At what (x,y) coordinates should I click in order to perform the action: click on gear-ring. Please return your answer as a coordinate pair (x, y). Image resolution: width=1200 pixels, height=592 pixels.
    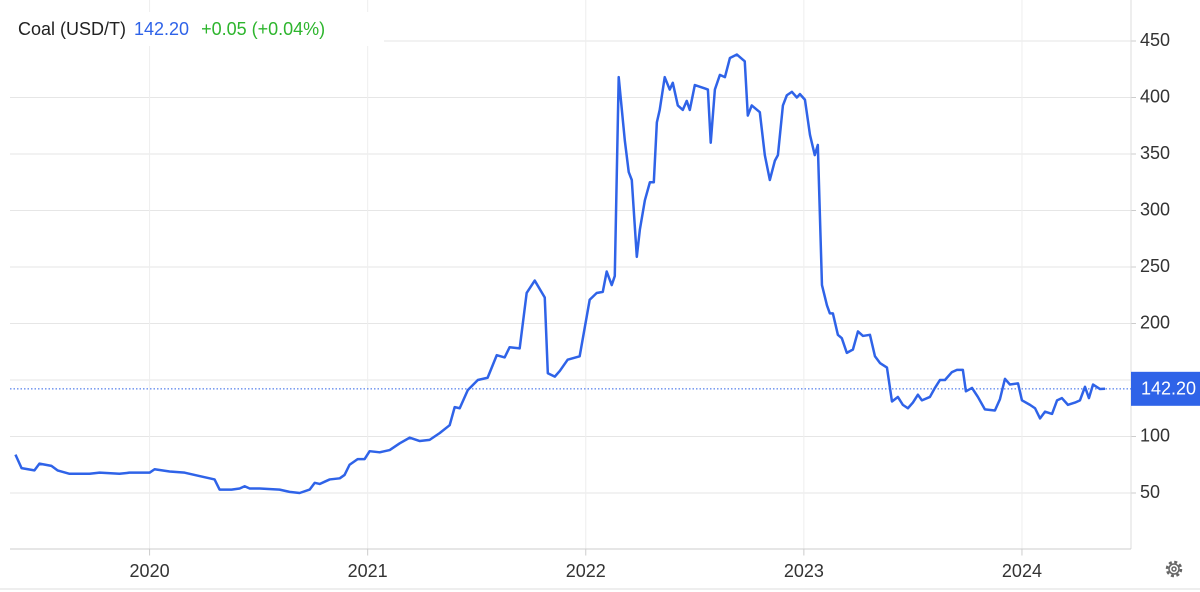
    Looking at the image, I should click on (1174, 569).